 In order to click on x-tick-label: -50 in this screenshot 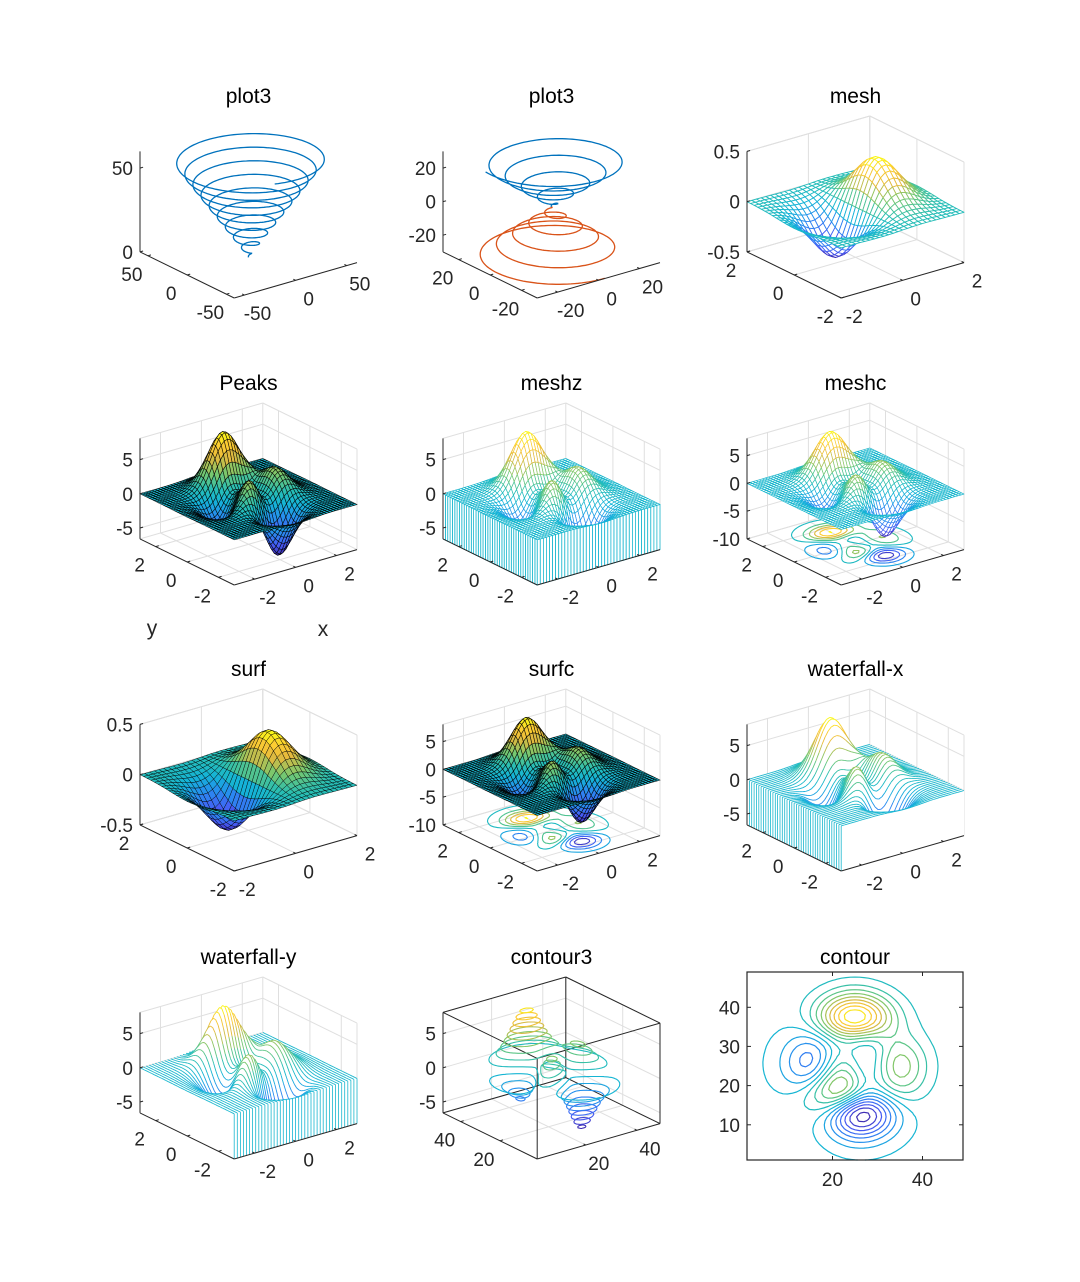, I will do `click(257, 314)`.